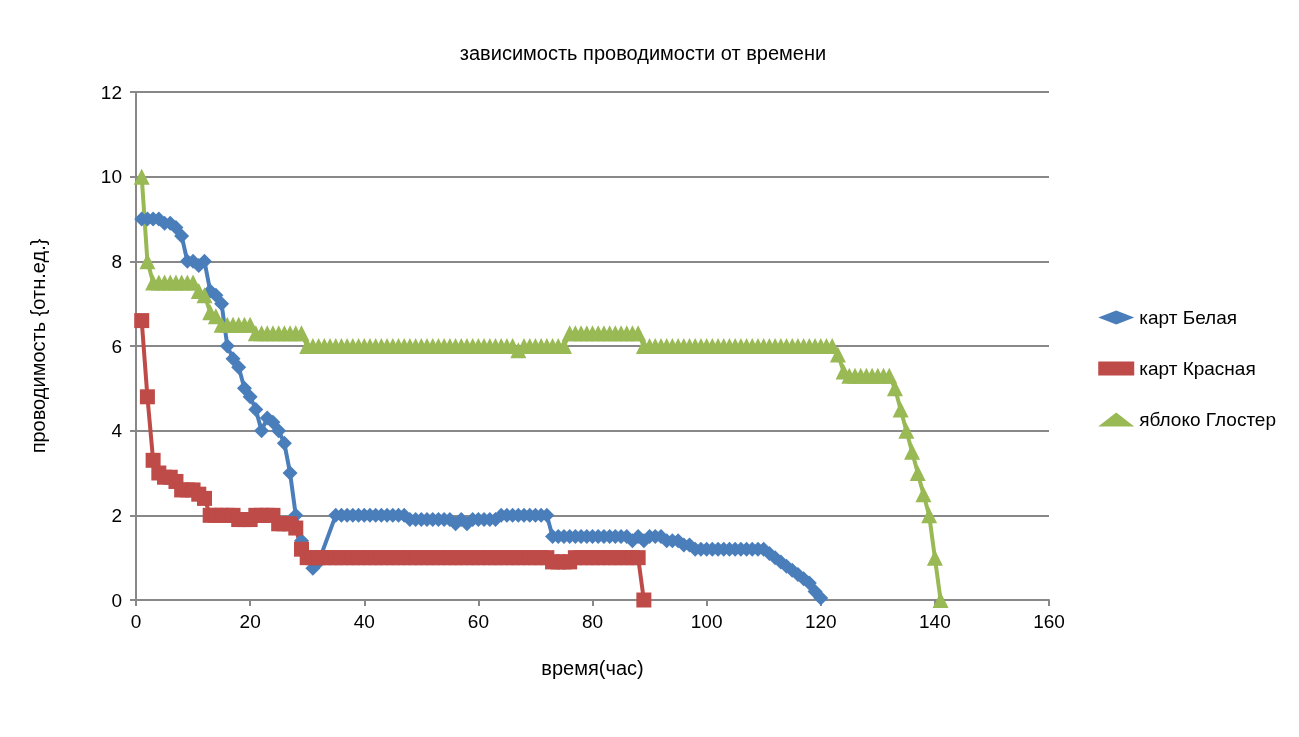 The height and width of the screenshot is (737, 1299). I want to click on chart-title: зависимость проводимости от времени, so click(643, 53).